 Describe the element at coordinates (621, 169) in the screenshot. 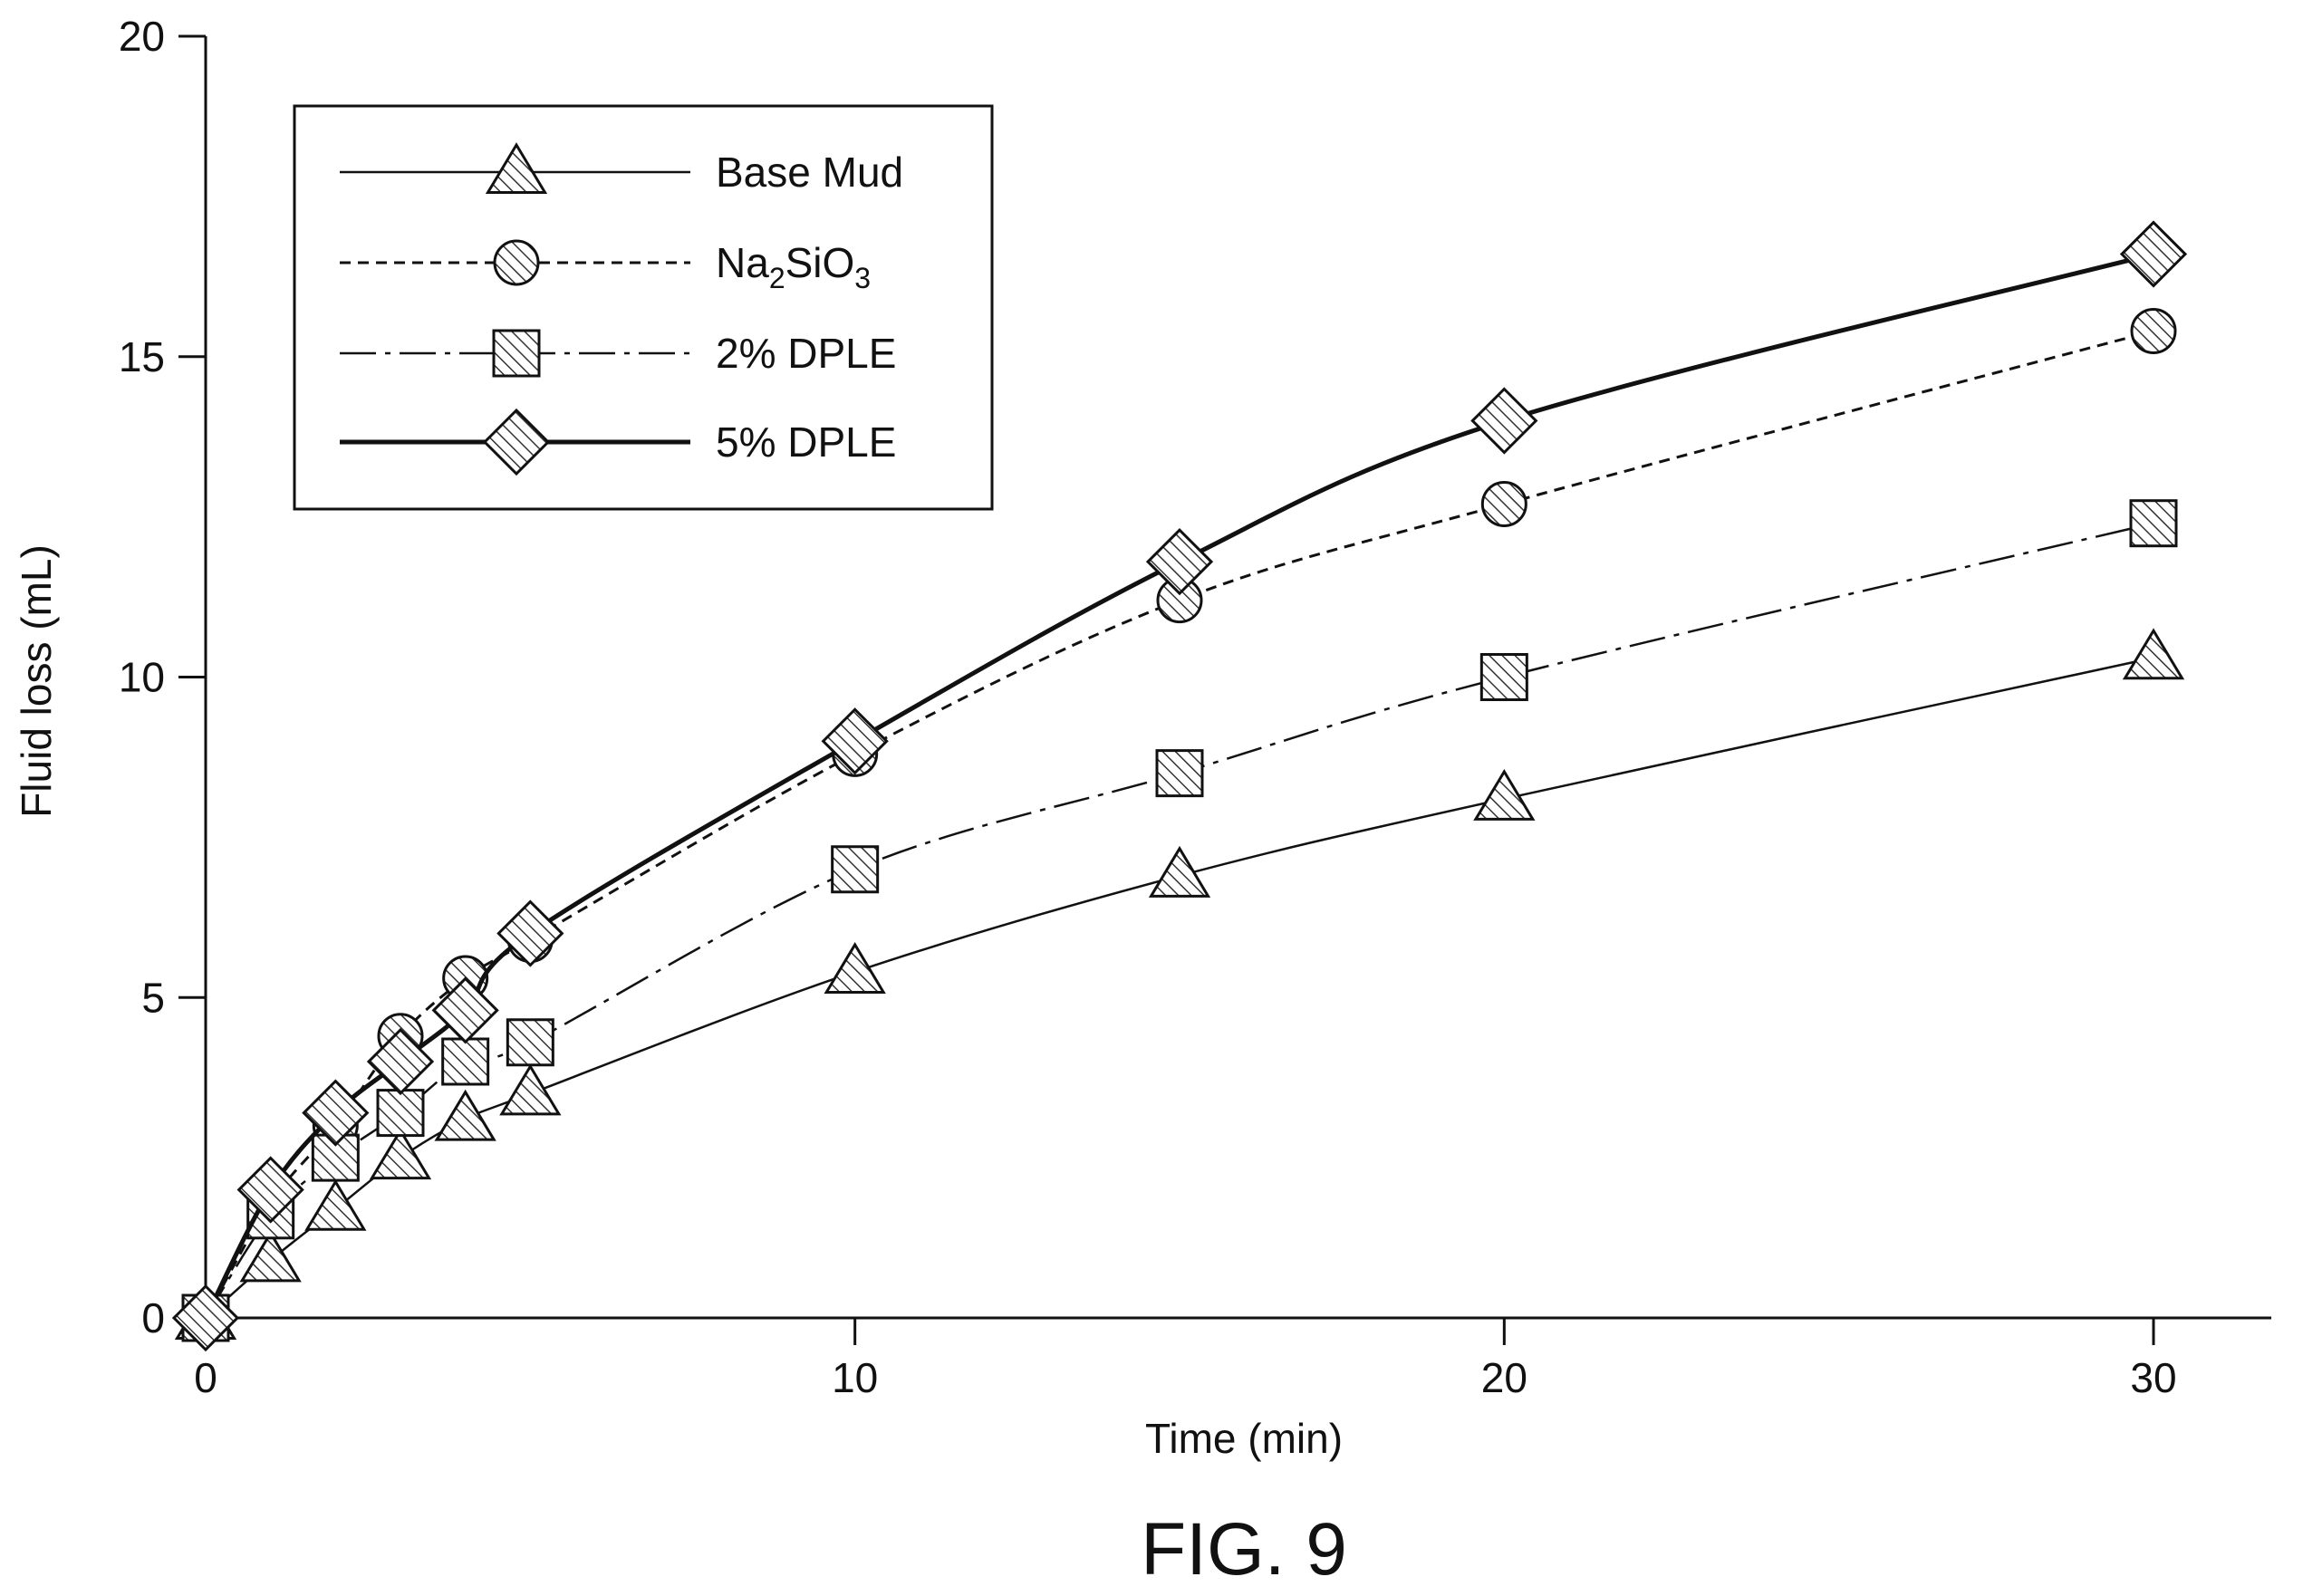

I see `legend-entry: Base Mud` at that location.